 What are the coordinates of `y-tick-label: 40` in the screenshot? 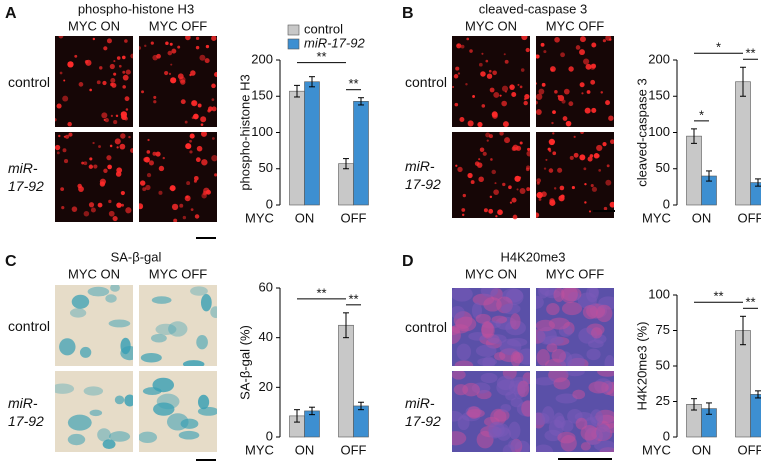 It's located at (266, 336).